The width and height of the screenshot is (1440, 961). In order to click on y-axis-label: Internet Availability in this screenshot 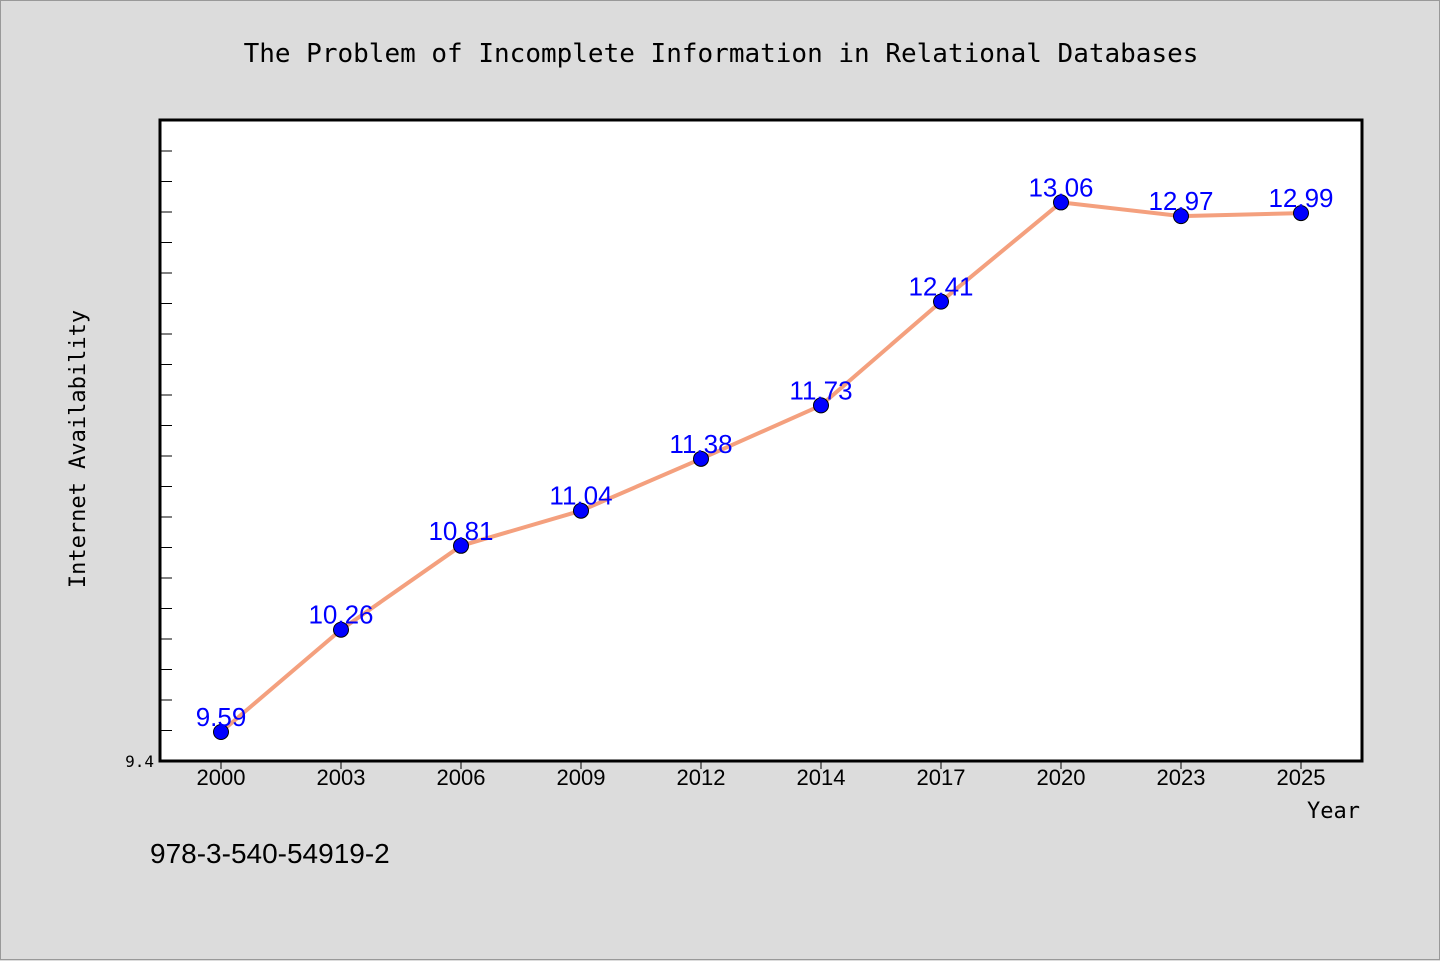, I will do `click(78, 449)`.